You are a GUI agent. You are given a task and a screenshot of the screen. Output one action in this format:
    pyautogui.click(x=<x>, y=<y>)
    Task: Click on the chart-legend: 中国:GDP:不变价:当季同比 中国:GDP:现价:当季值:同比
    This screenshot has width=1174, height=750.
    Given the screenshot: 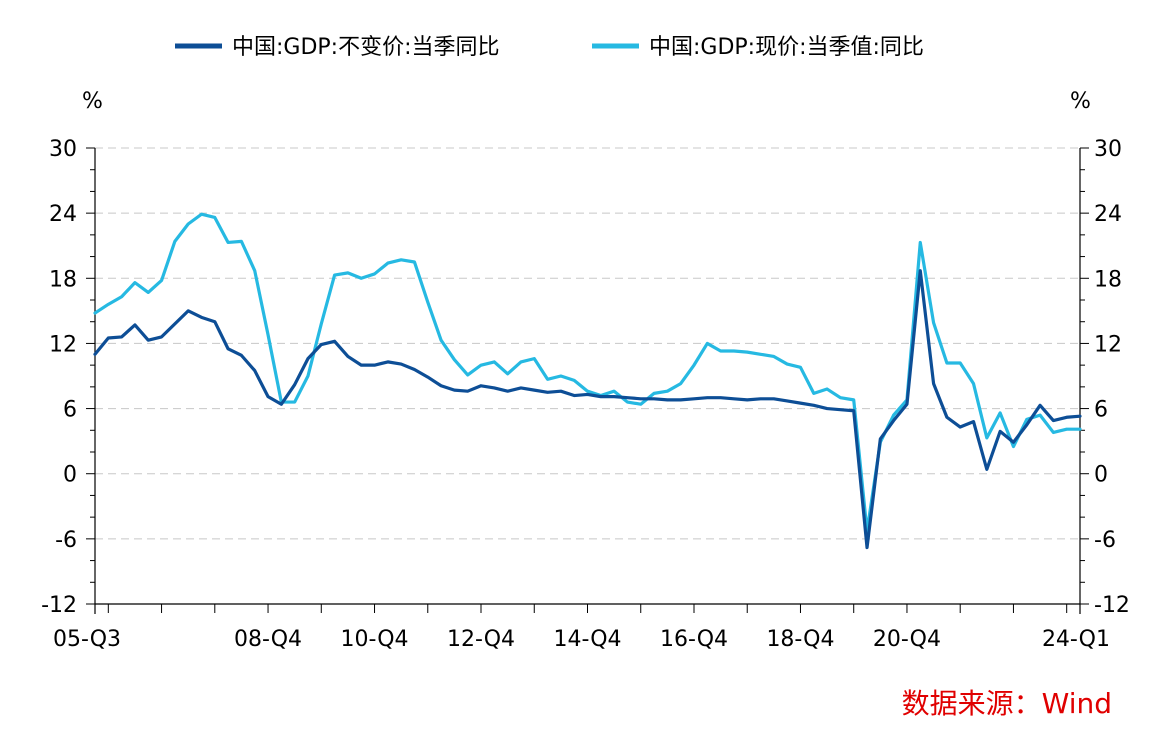 What is the action you would take?
    pyautogui.click(x=549, y=47)
    